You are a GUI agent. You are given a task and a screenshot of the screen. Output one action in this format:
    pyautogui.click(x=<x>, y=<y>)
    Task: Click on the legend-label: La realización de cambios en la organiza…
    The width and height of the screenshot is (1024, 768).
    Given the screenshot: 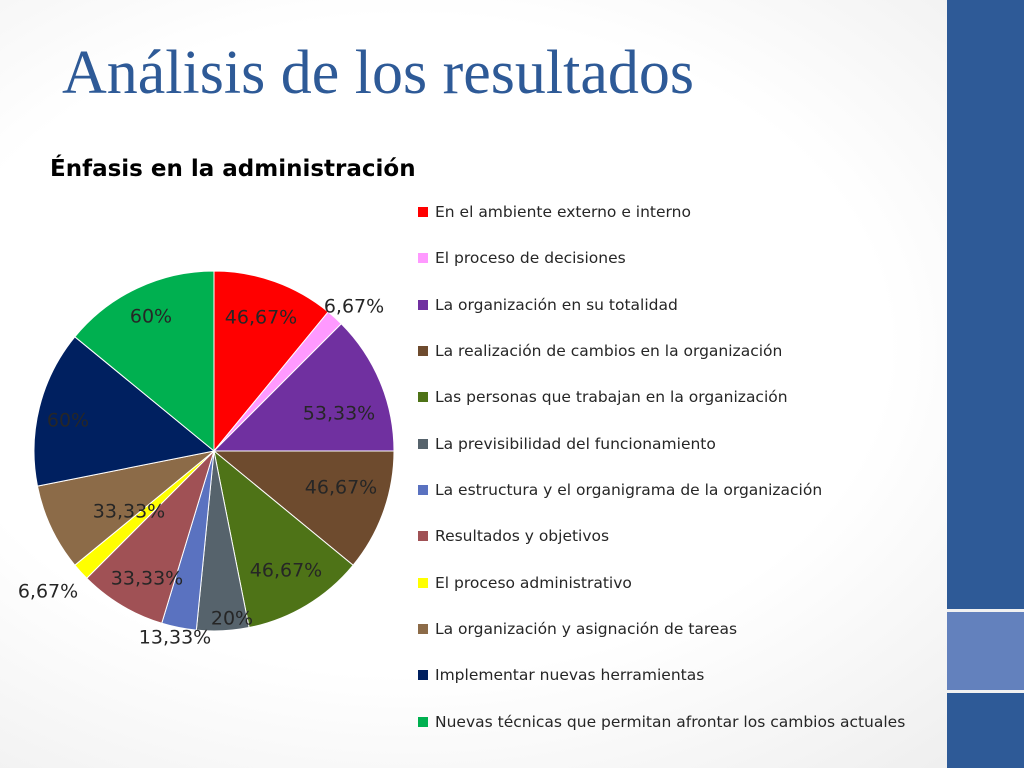 What is the action you would take?
    pyautogui.click(x=609, y=351)
    